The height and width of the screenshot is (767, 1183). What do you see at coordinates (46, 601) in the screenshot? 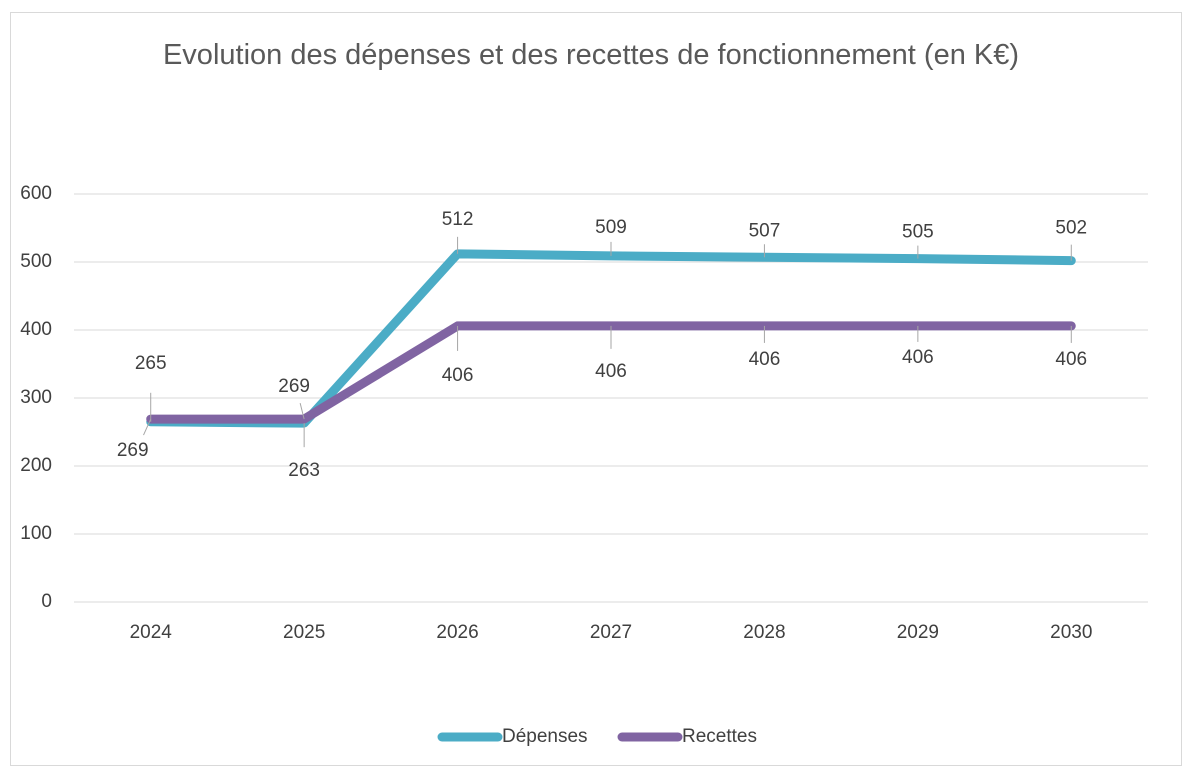
I see `y-tick-label: 0` at bounding box center [46, 601].